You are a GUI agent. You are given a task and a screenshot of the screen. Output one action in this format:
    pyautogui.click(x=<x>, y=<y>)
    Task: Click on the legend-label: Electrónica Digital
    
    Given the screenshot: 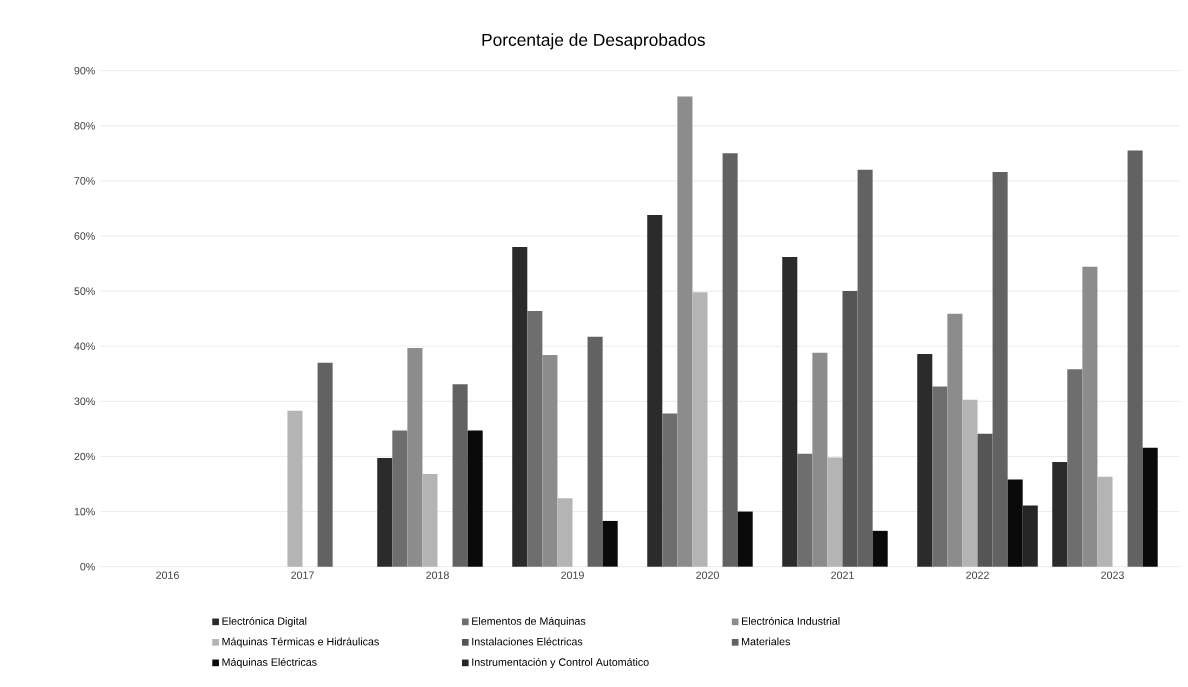 What is the action you would take?
    pyautogui.click(x=264, y=622)
    